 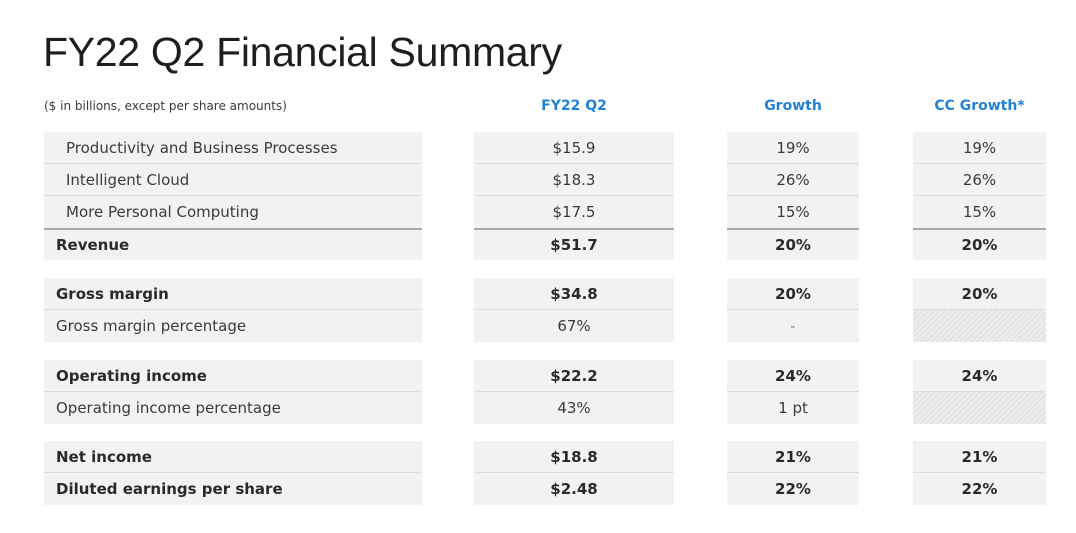 What do you see at coordinates (233, 148) in the screenshot?
I see `row-label-productivity: Productivity and Business Processes` at bounding box center [233, 148].